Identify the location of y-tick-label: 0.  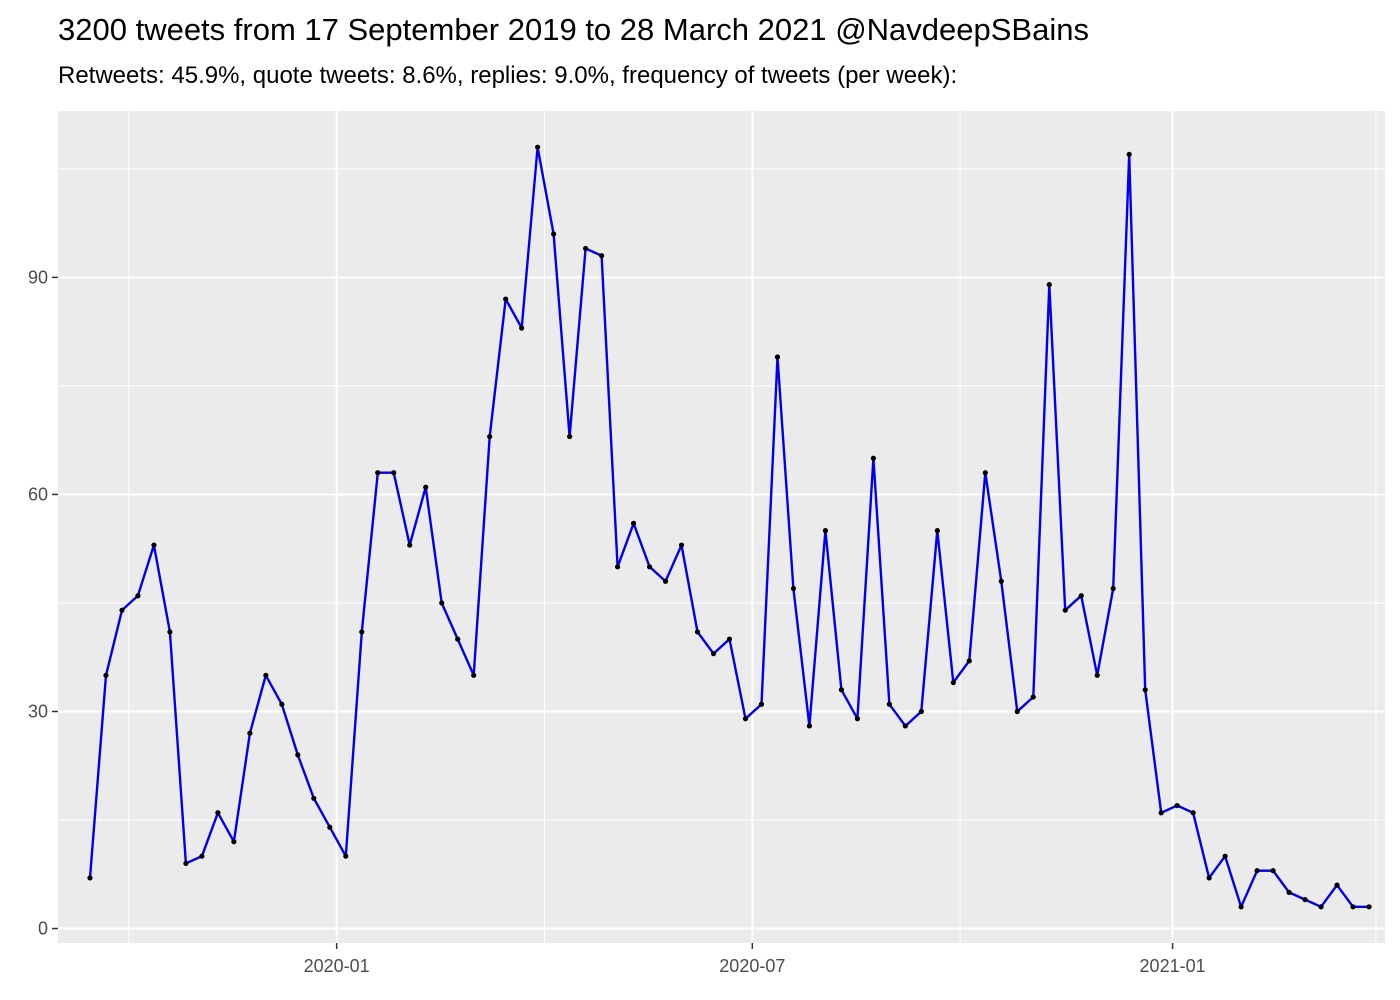
(43, 929).